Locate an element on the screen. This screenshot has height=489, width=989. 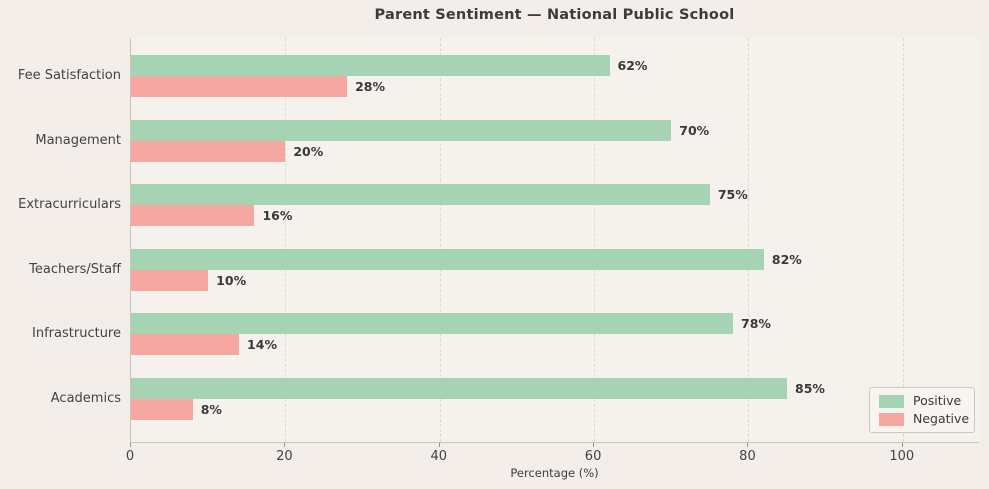
category-label-6: Academics is located at coordinates (85, 398).